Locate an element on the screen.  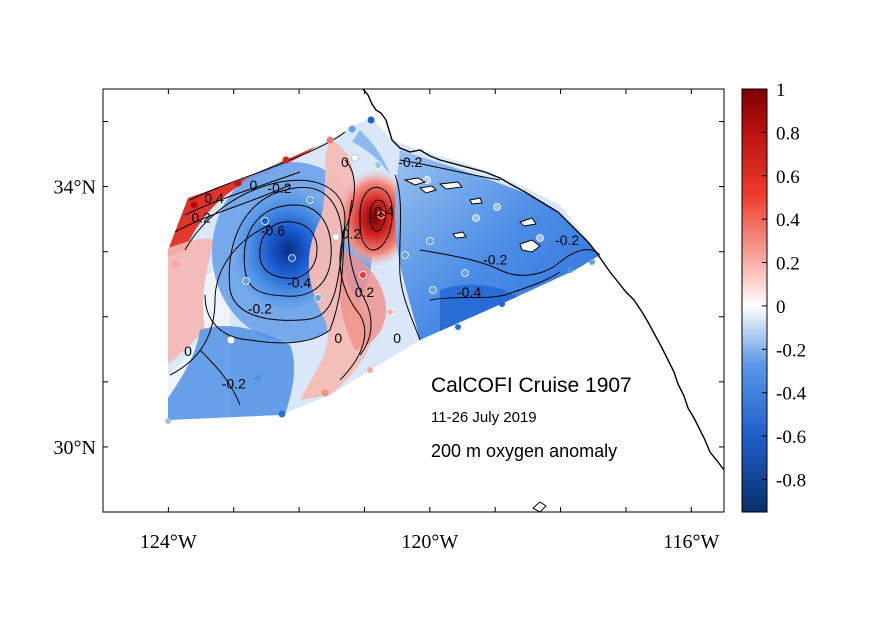
colorbar-tick-label: 1 is located at coordinates (781, 90).